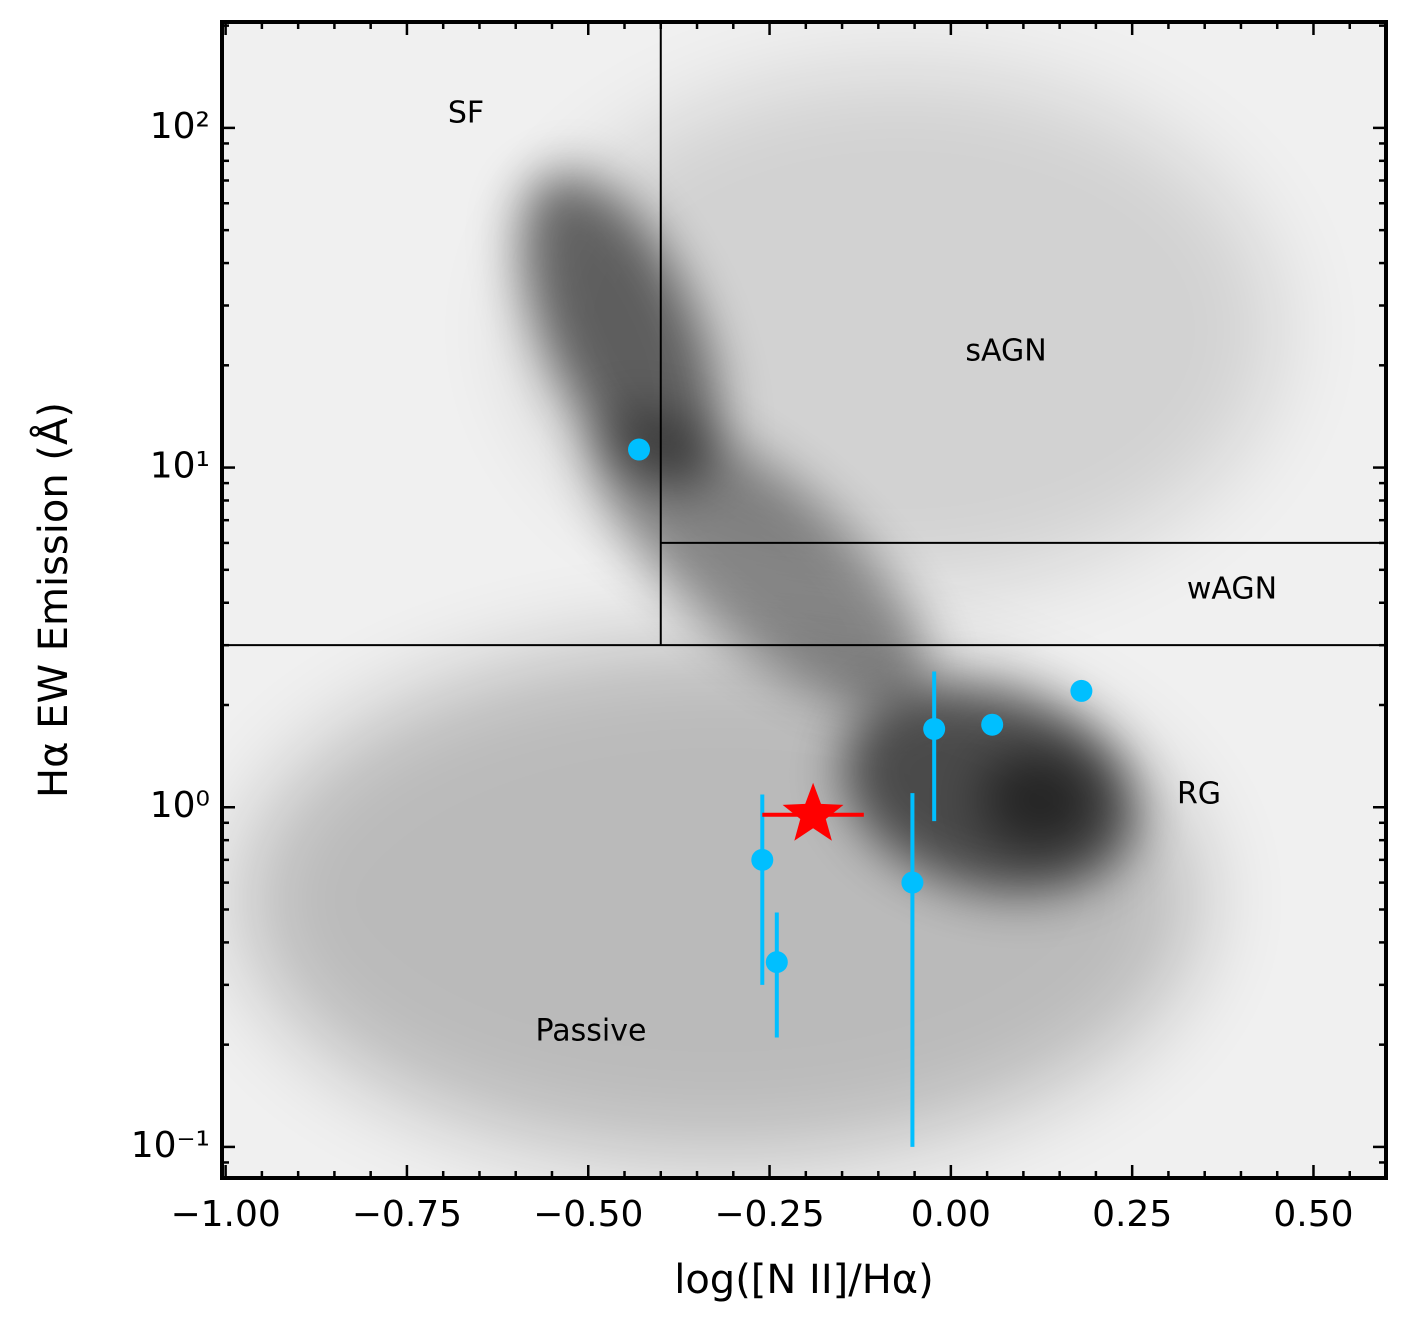 This screenshot has height=1337, width=1411. Describe the element at coordinates (180, 466) in the screenshot. I see `y-tick-label: 10¹` at that location.